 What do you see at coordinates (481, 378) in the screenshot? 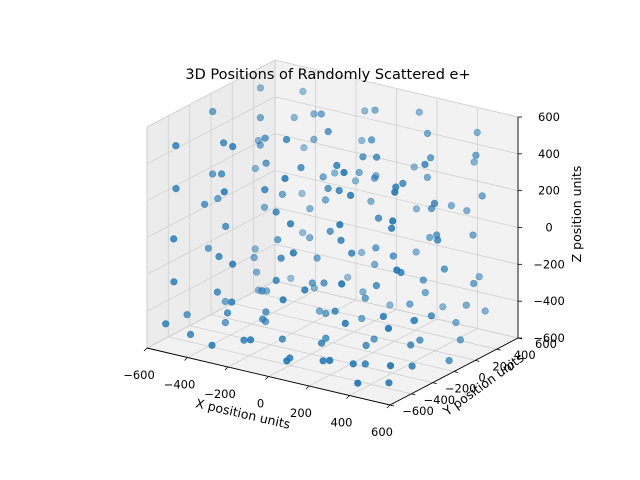
I see `y-tick-label: 0` at bounding box center [481, 378].